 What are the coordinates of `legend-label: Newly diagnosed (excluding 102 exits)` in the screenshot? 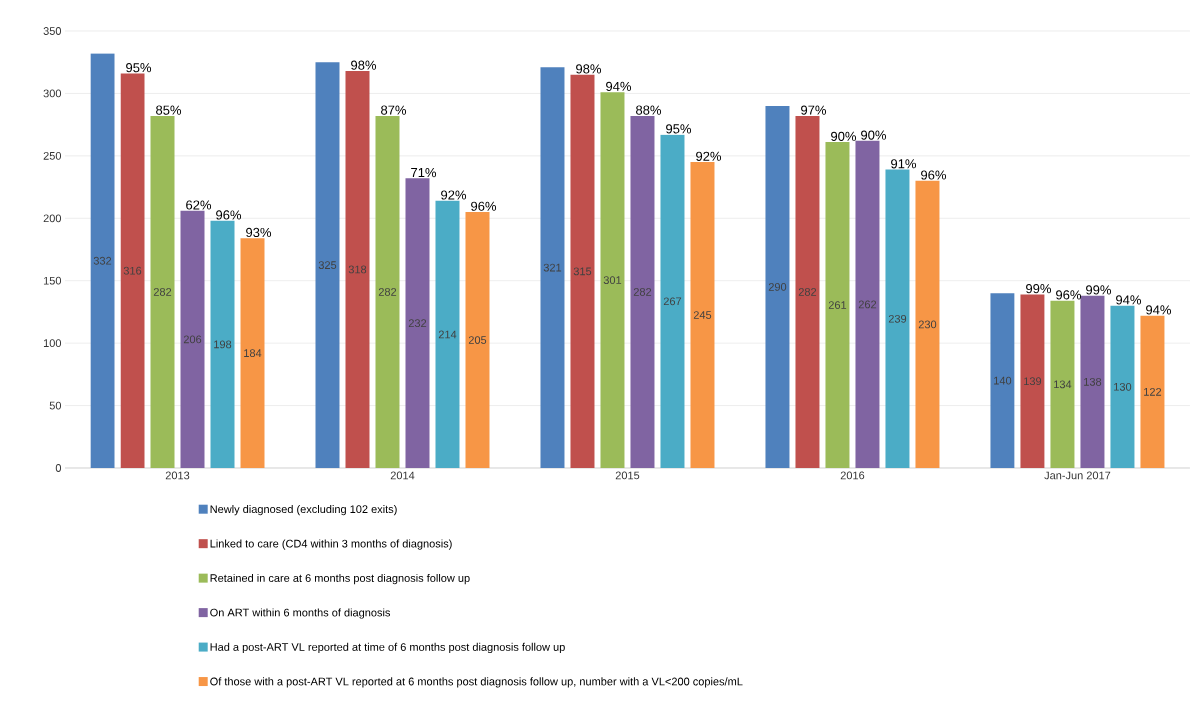 It's located at (303, 510).